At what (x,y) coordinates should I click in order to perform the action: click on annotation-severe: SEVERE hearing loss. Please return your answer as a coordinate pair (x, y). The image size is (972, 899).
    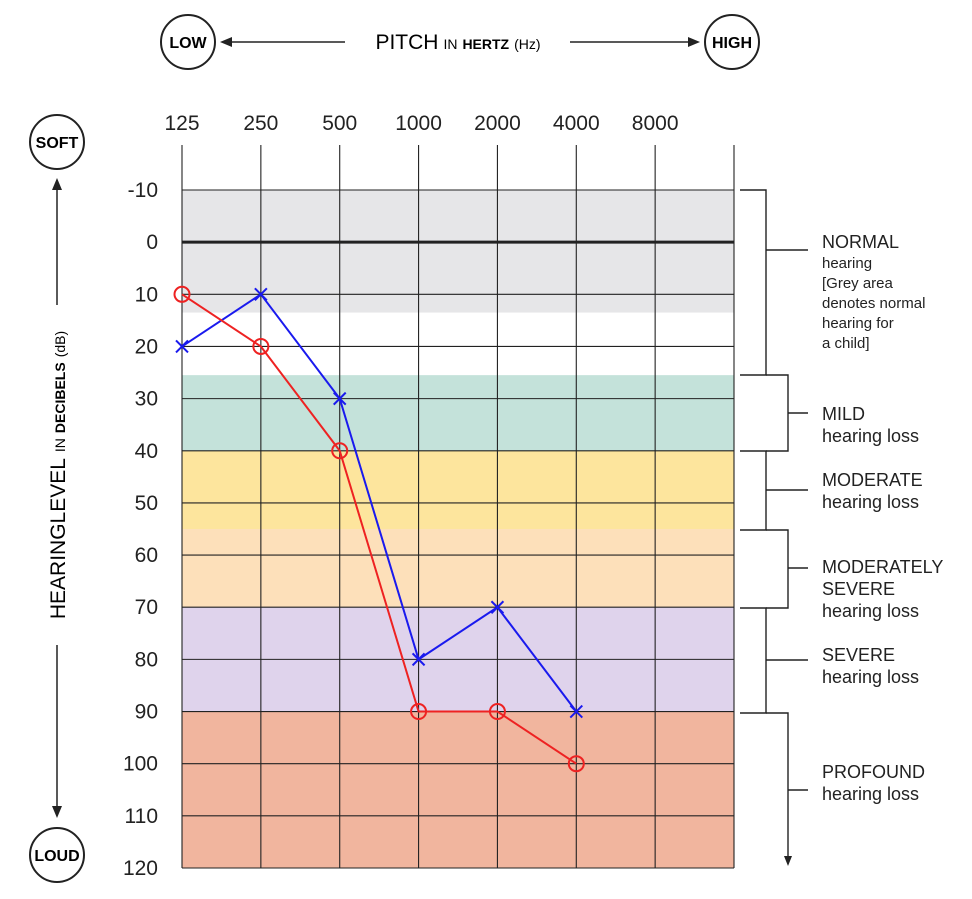
    Looking at the image, I should click on (870, 666).